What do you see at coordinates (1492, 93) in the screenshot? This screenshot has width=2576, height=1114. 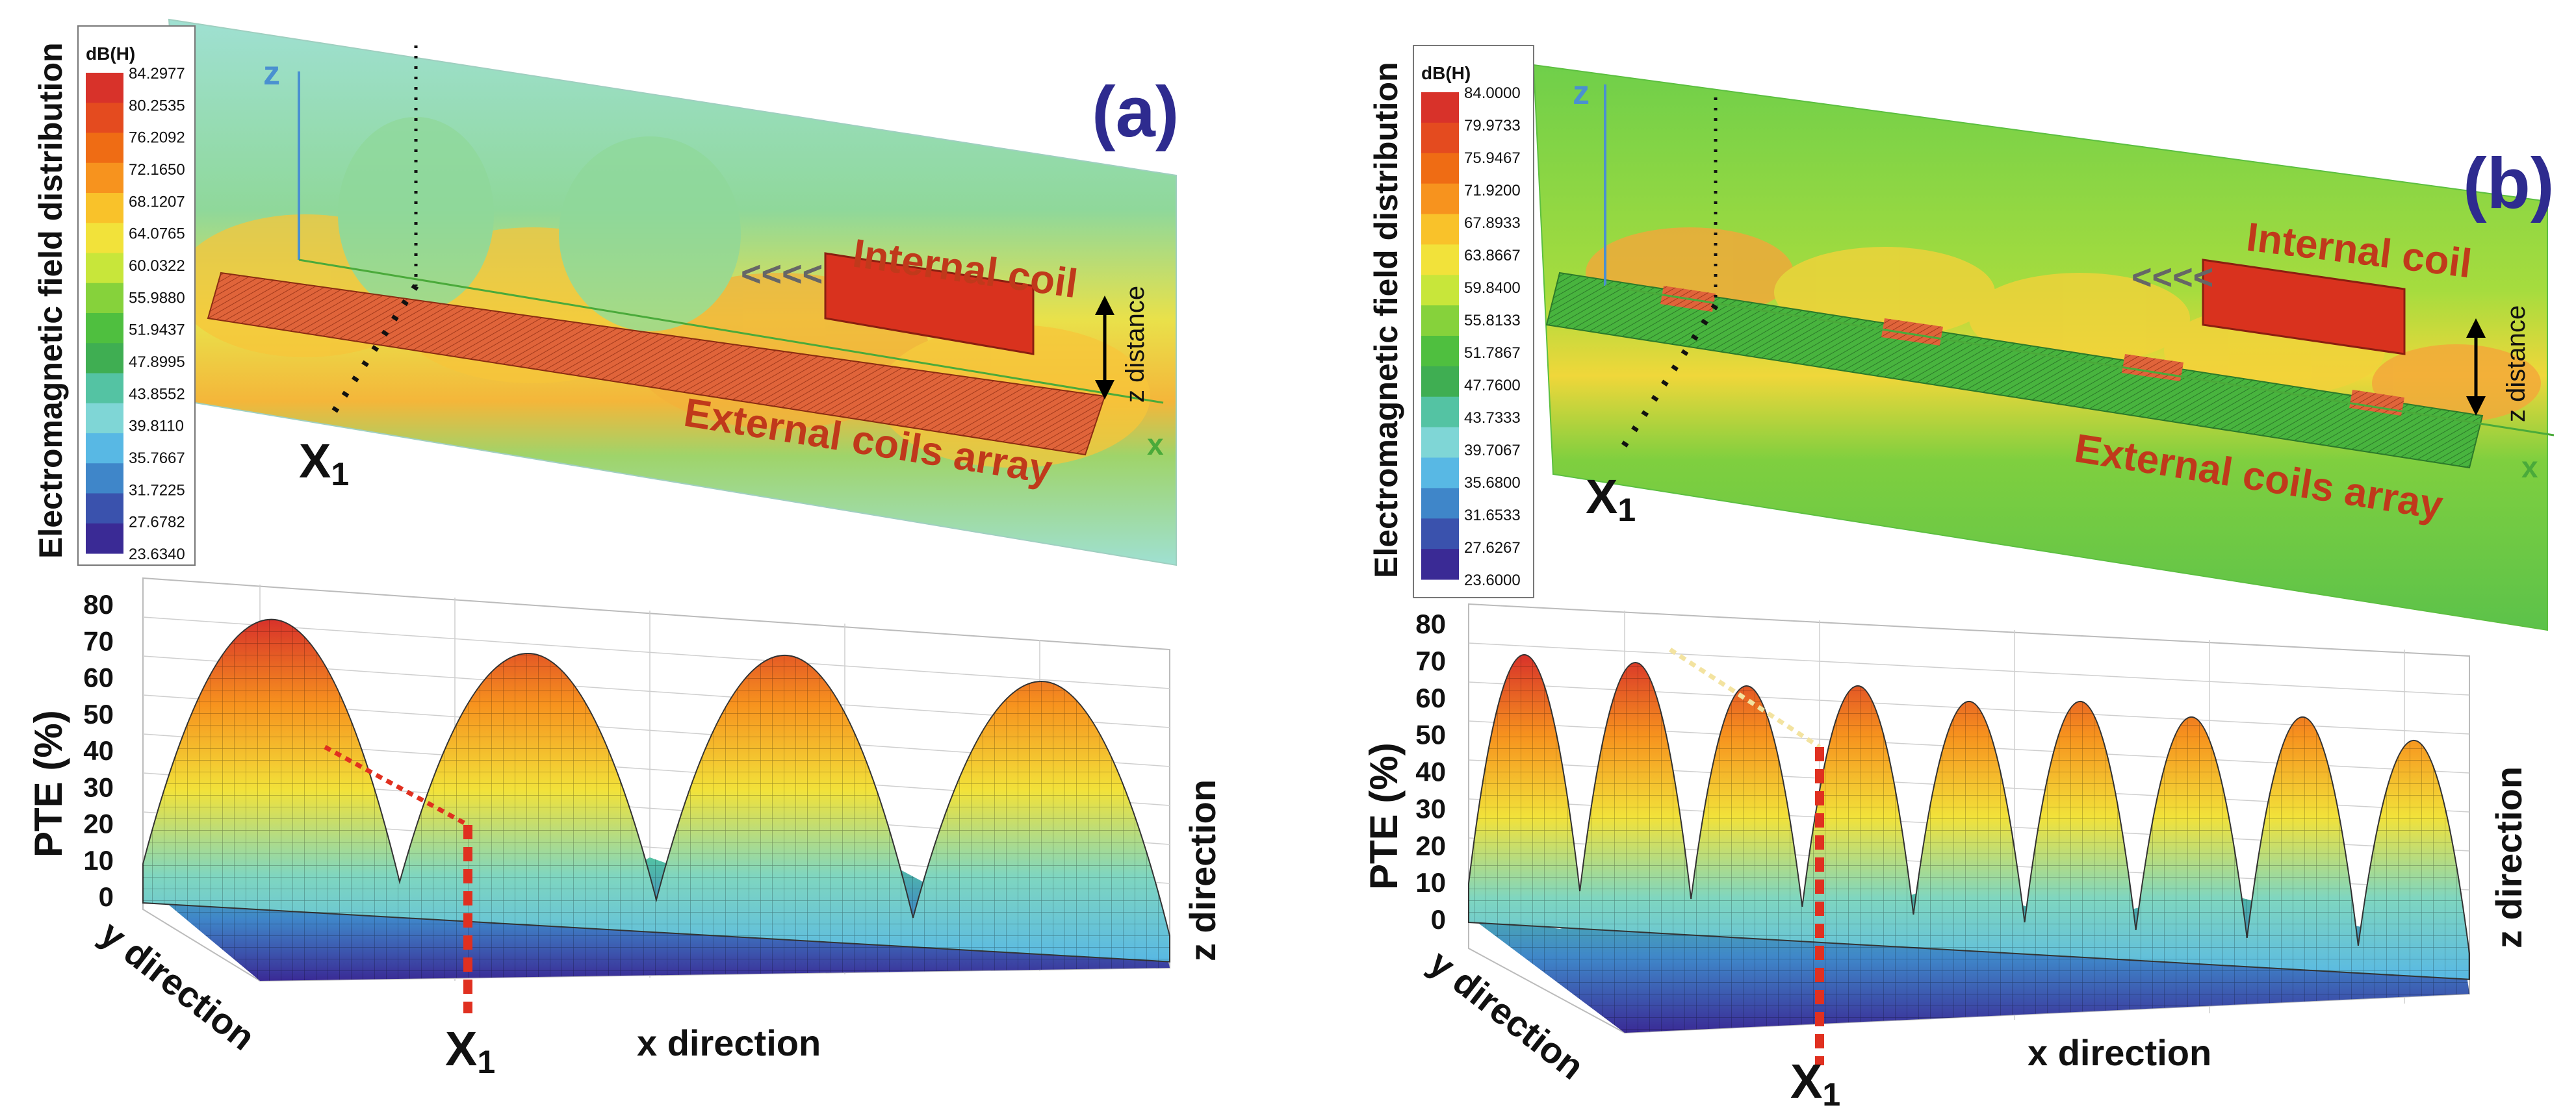 I see `colorbar-tick-label: 84.0000` at bounding box center [1492, 93].